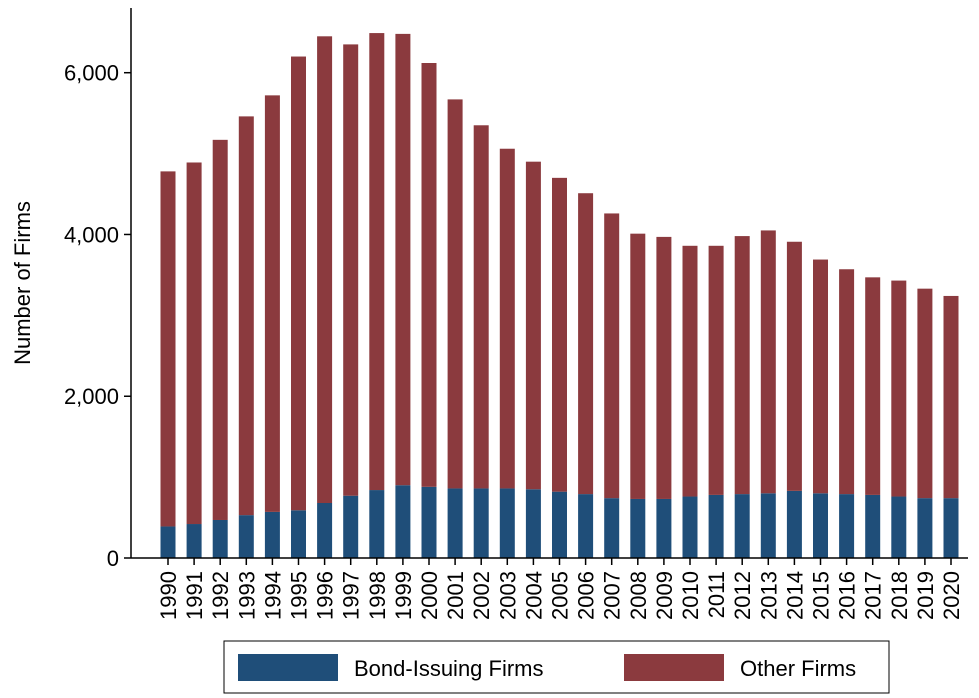 This screenshot has height=698, width=979. I want to click on legend-label-bond-issuing: Bond-Issuing Firms, so click(449, 668).